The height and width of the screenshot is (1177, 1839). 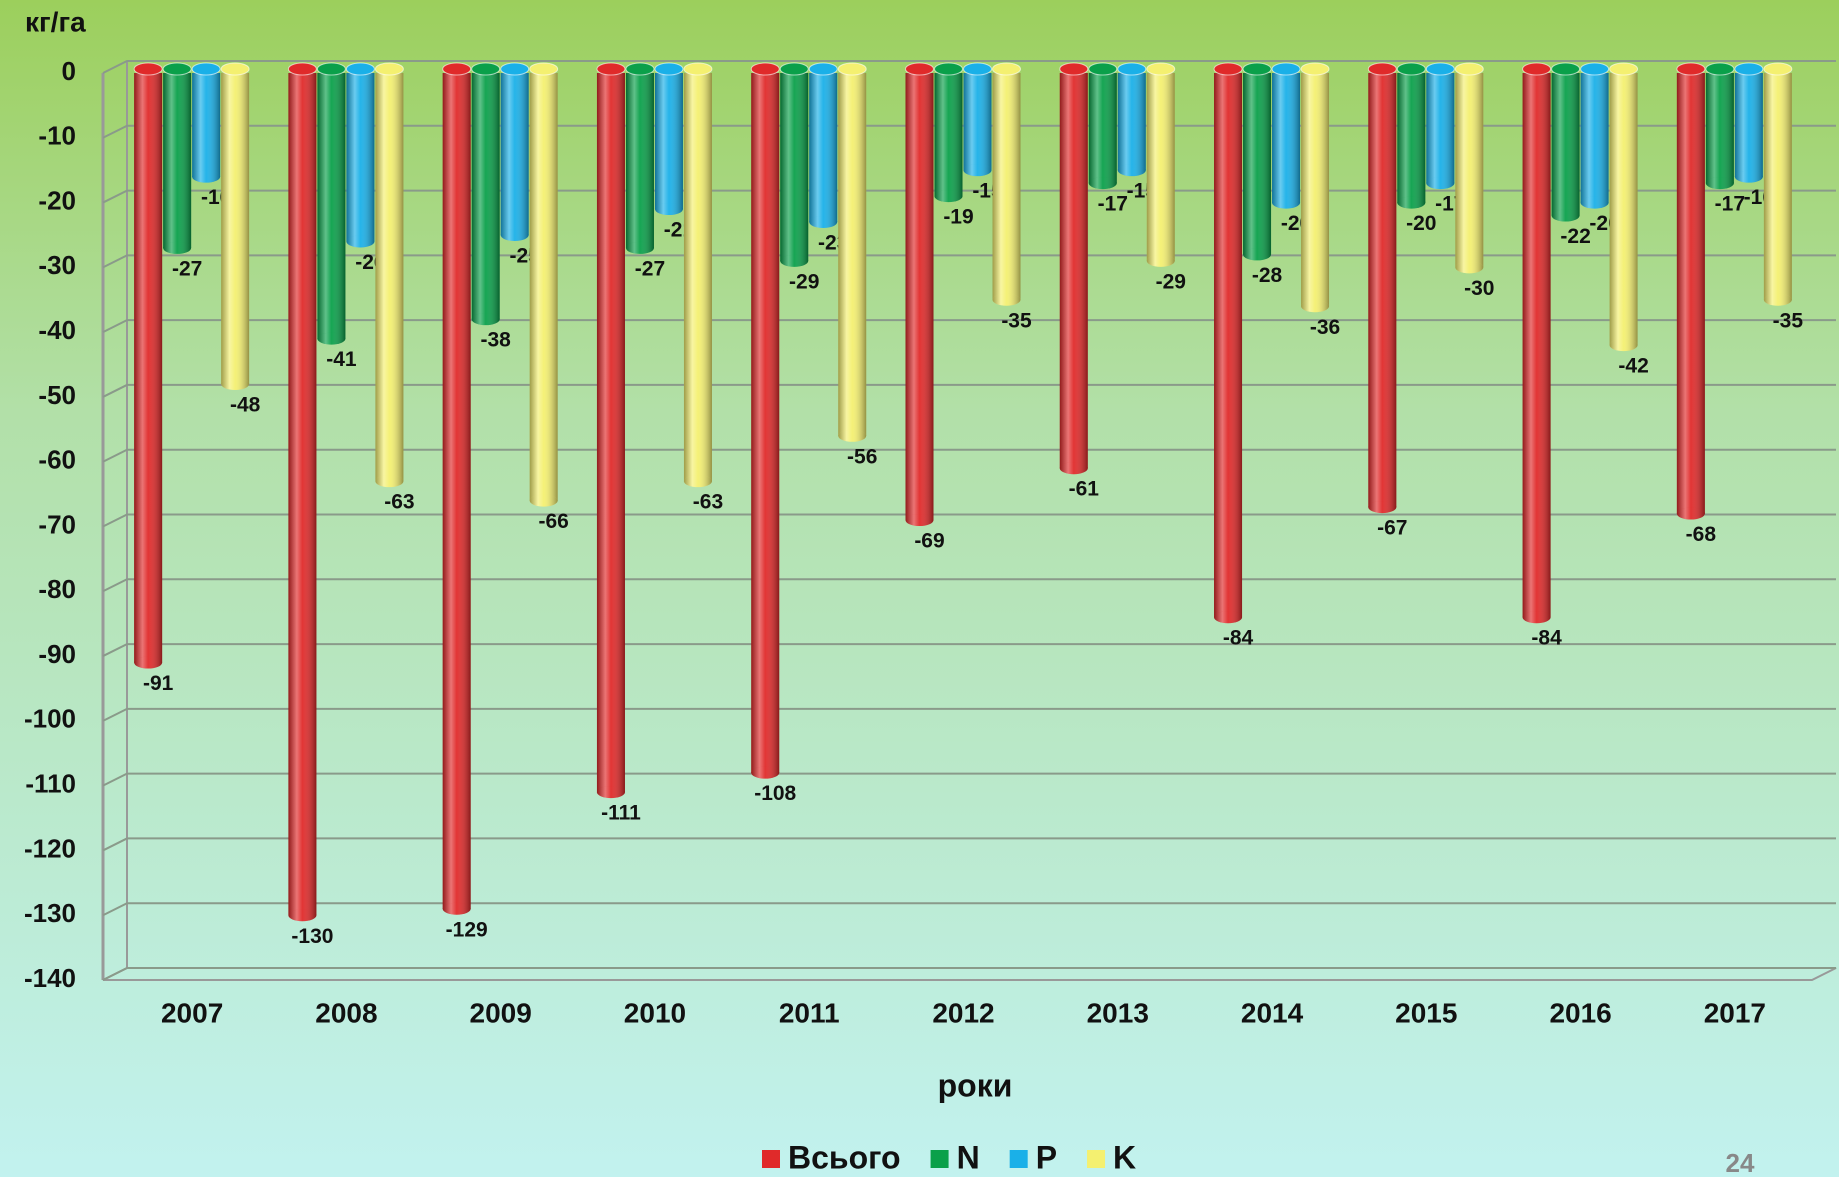 What do you see at coordinates (1740, 1162) in the screenshot?
I see `page-number: 24` at bounding box center [1740, 1162].